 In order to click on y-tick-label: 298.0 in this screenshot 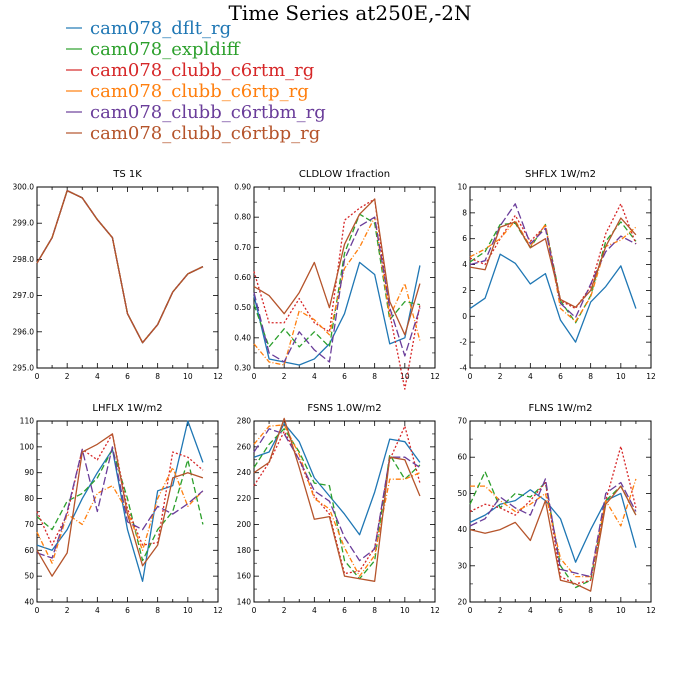, I will do `click(24, 259)`.